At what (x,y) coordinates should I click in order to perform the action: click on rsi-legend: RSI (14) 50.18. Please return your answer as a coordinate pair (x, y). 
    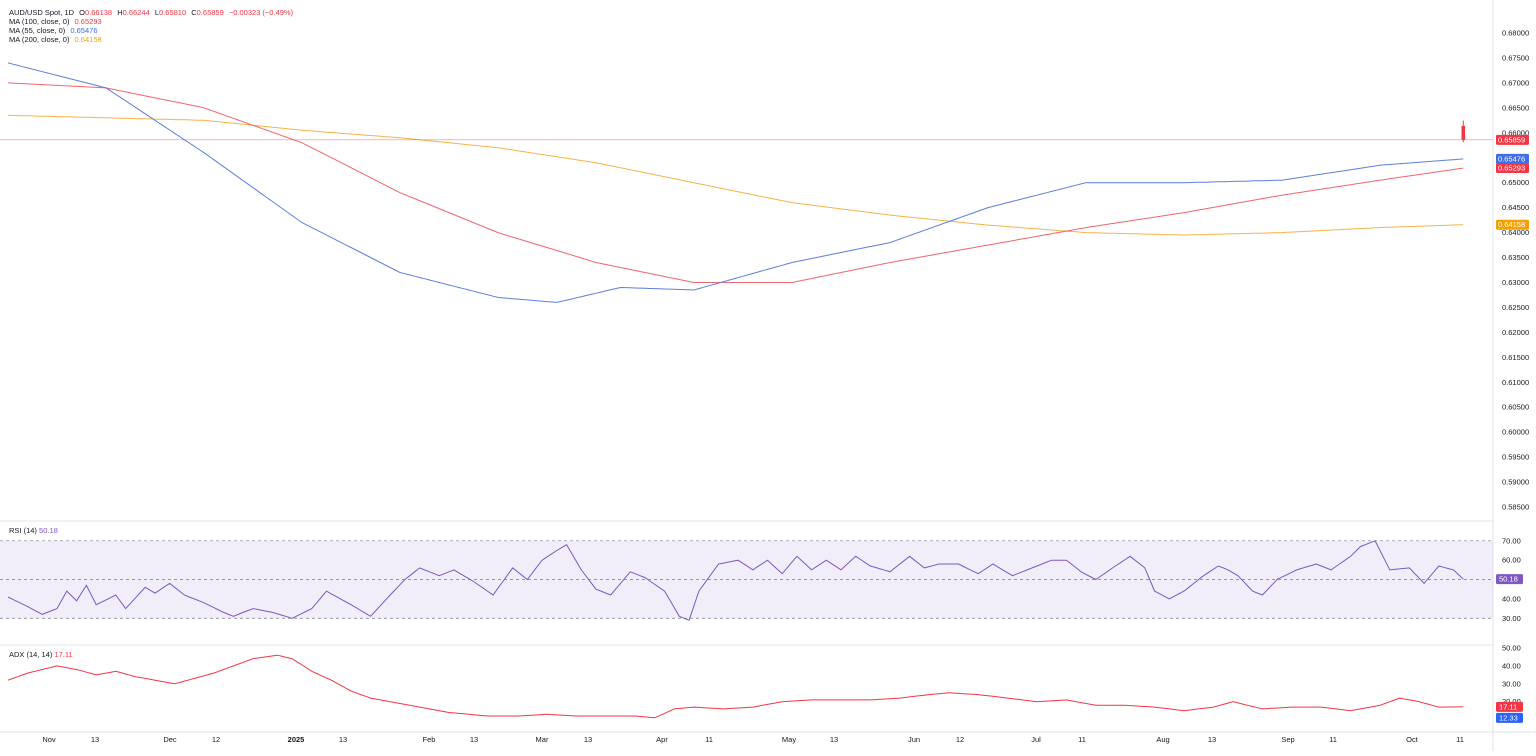
    Looking at the image, I should click on (33, 530).